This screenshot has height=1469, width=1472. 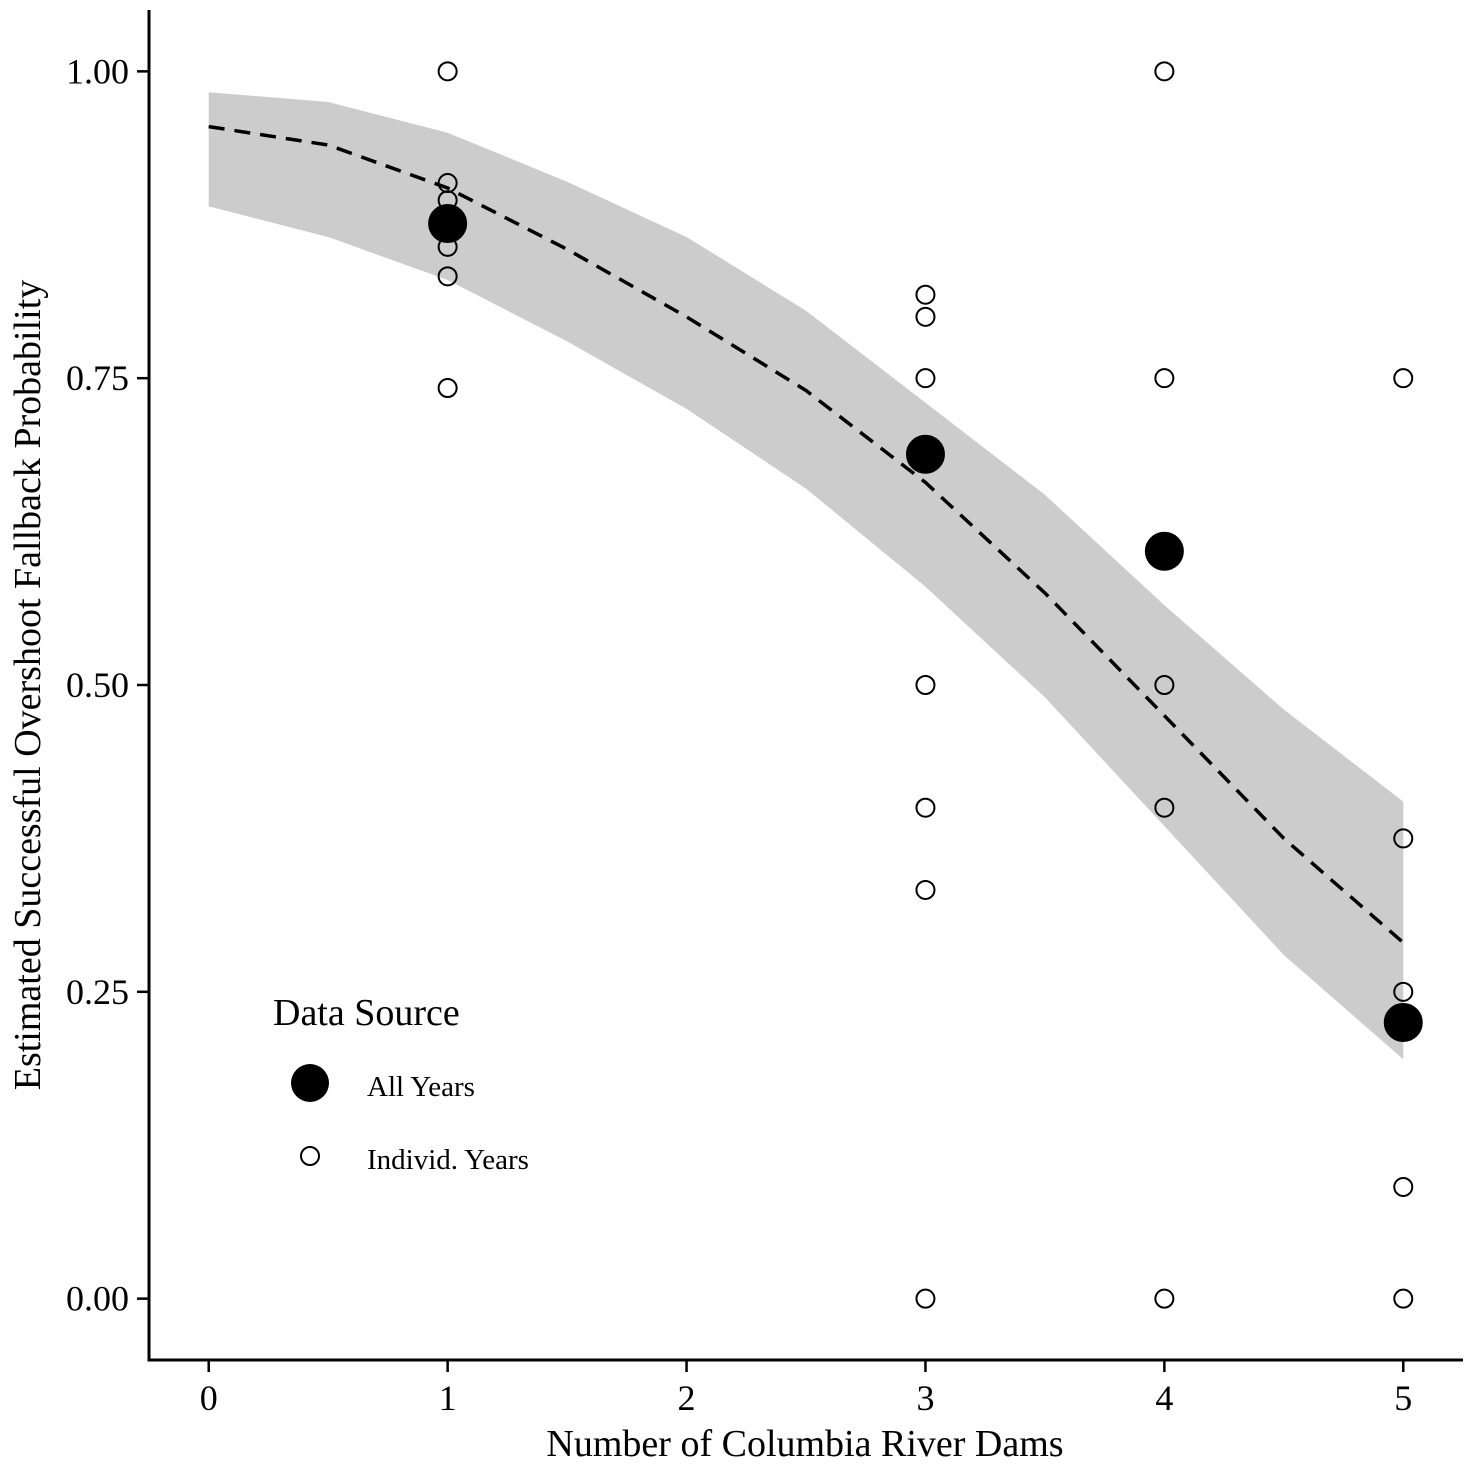 I want to click on y-tick-label: 1.00, so click(x=97, y=71).